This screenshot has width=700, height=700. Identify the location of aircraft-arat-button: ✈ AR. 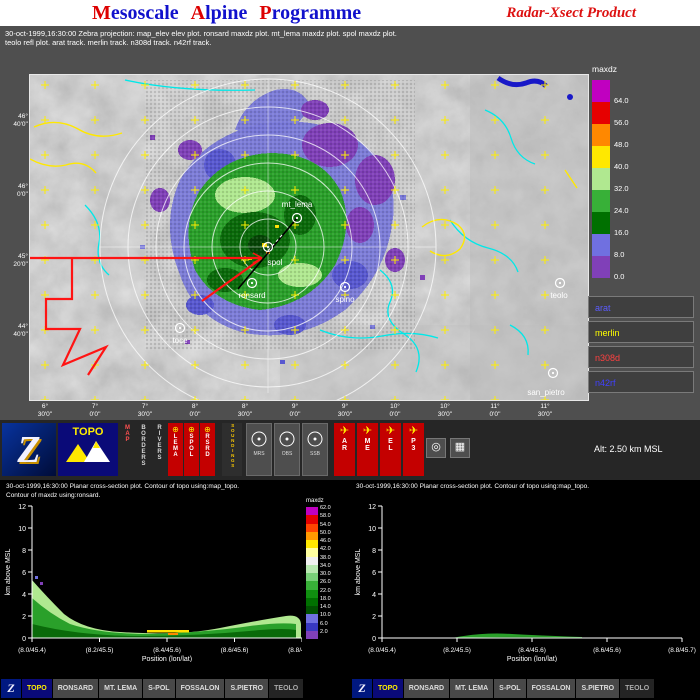
(344, 449).